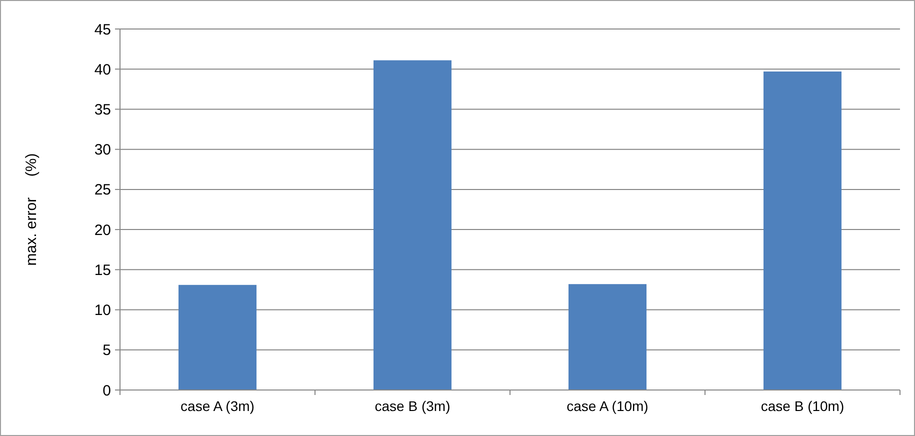 The image size is (915, 436). Describe the element at coordinates (102, 230) in the screenshot. I see `y-tick-label: 20` at that location.